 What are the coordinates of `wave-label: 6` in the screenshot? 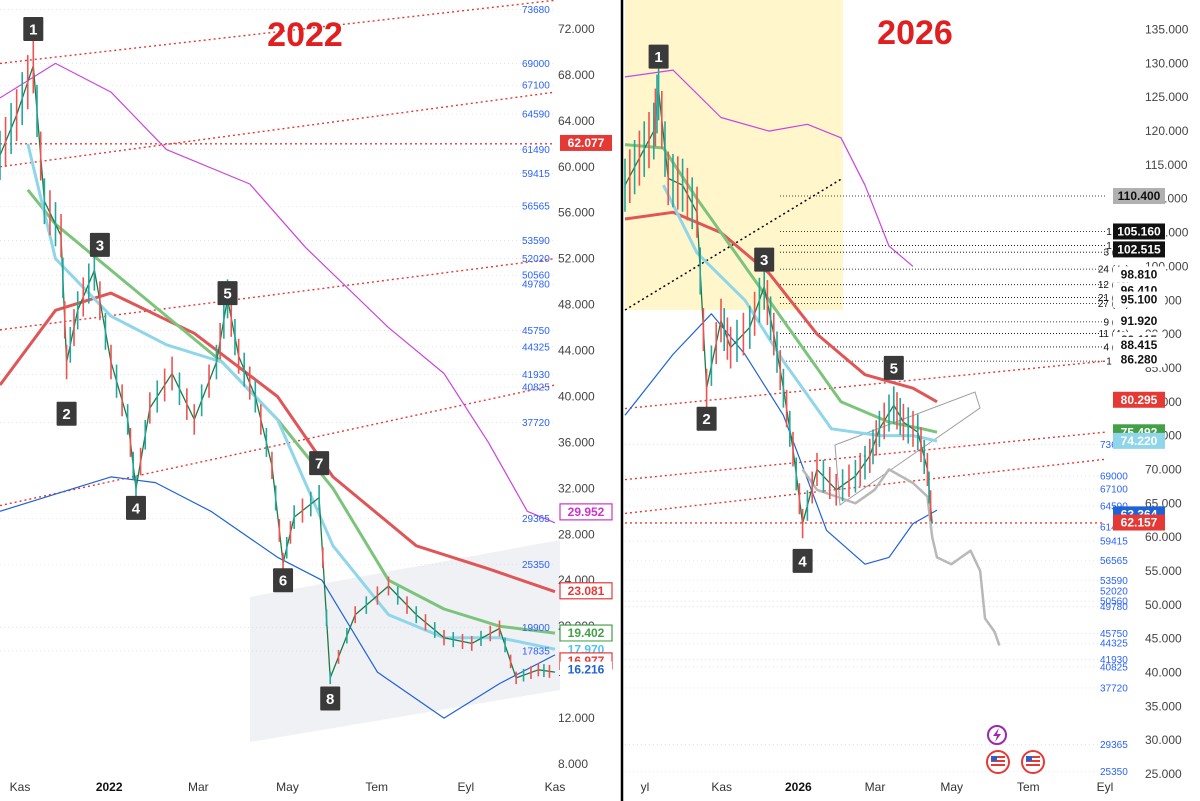 It's located at (283, 581).